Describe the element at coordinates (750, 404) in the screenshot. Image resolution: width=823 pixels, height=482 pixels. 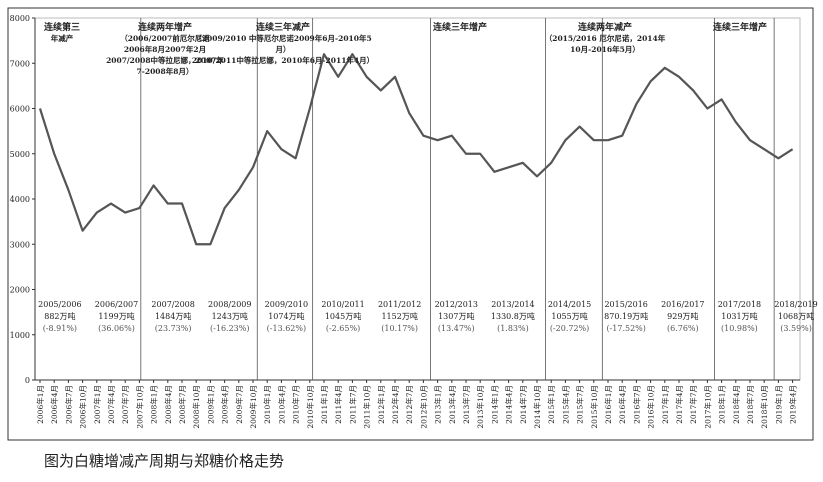
I see `x-tick-label: 2018年7月` at that location.